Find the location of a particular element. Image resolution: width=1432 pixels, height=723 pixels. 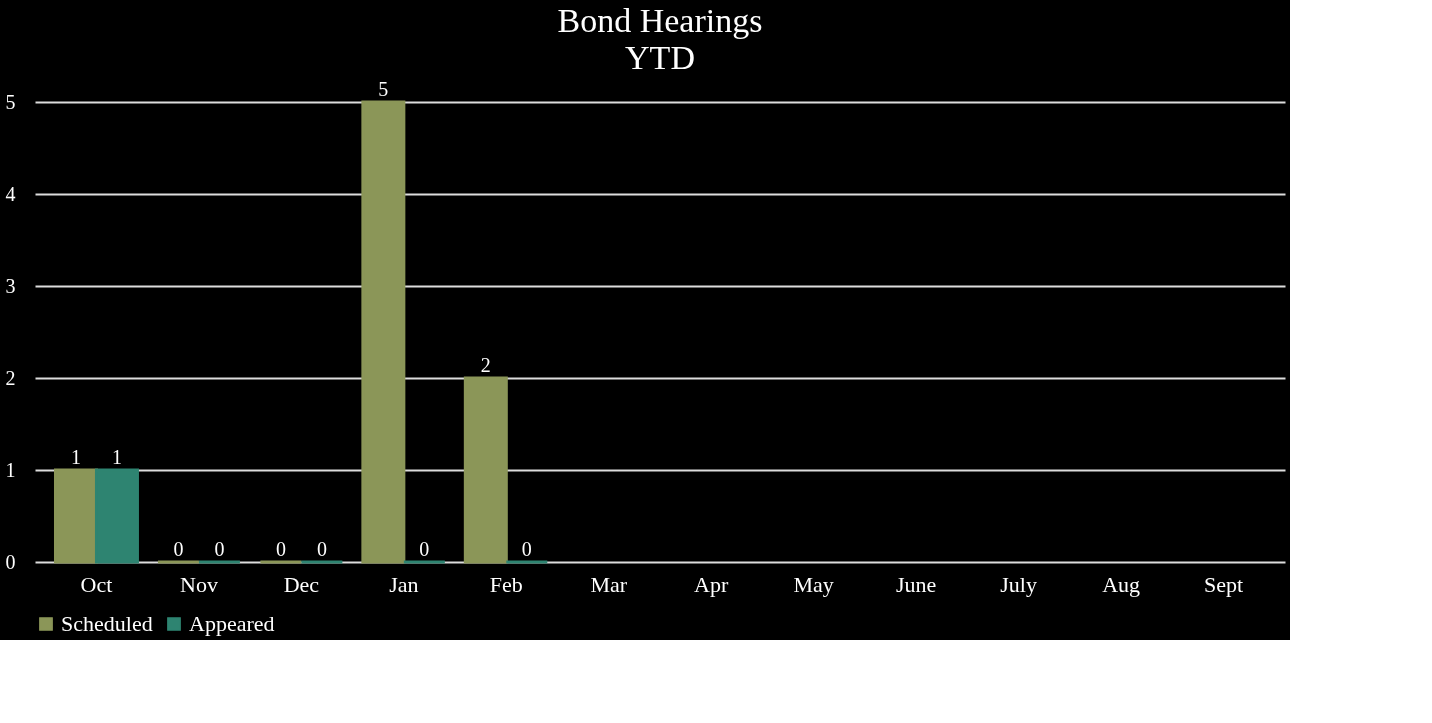

data-label: 2 is located at coordinates (485, 365).